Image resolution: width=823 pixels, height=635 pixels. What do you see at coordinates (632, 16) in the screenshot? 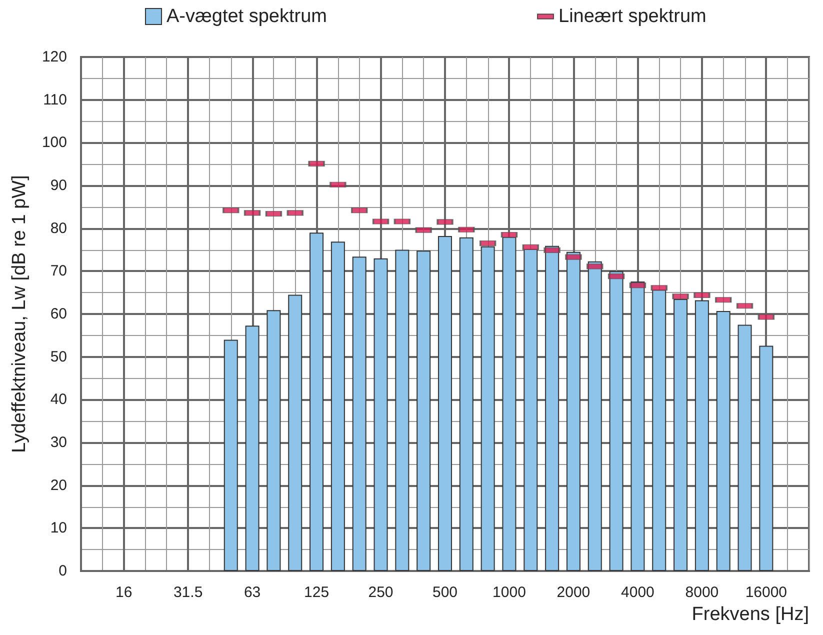
I see `legend-label: Lineært spektrum` at bounding box center [632, 16].